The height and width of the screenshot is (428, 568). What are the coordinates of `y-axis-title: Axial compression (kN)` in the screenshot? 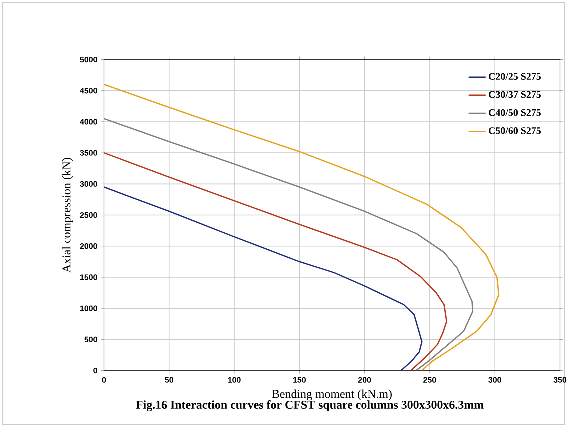 It's located at (68, 215).